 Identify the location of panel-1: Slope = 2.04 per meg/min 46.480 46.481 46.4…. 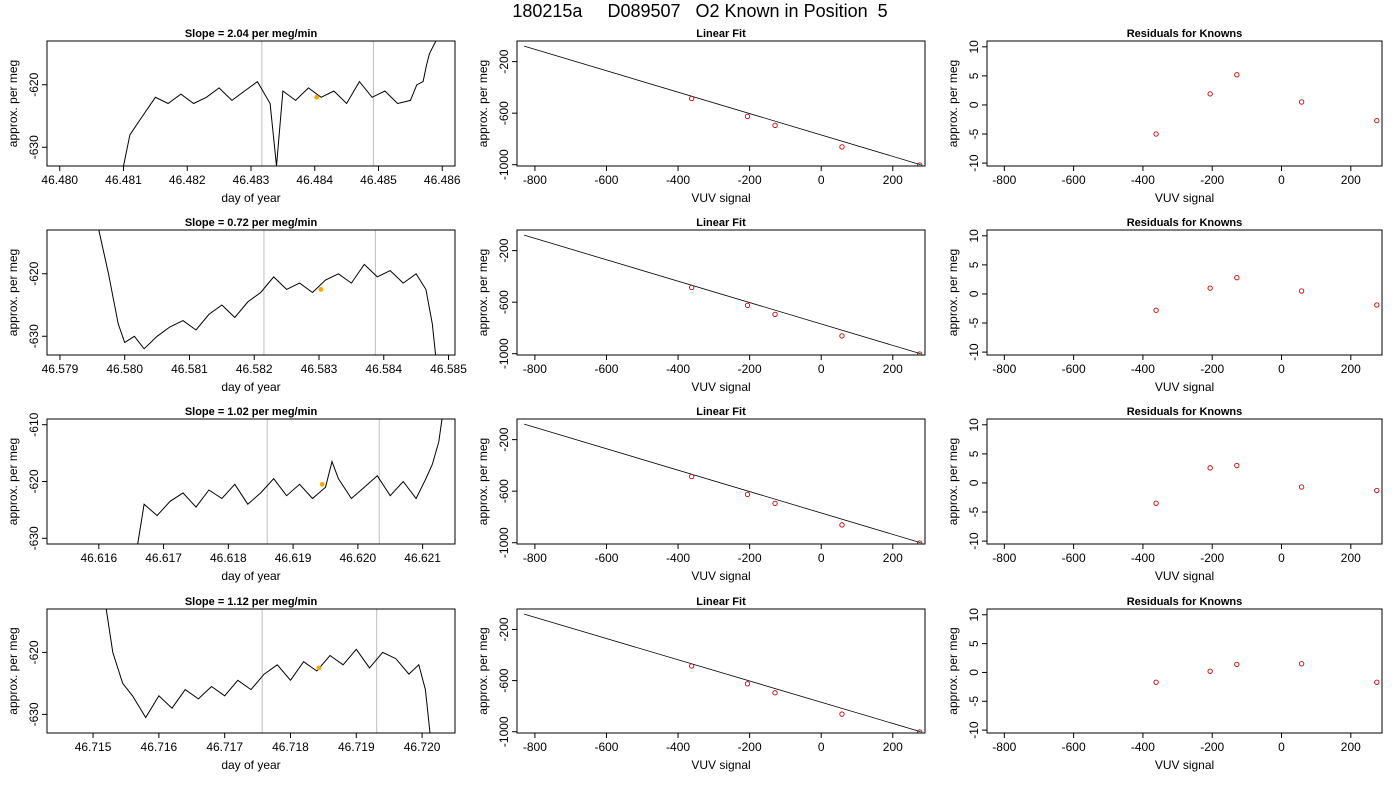
(233, 116).